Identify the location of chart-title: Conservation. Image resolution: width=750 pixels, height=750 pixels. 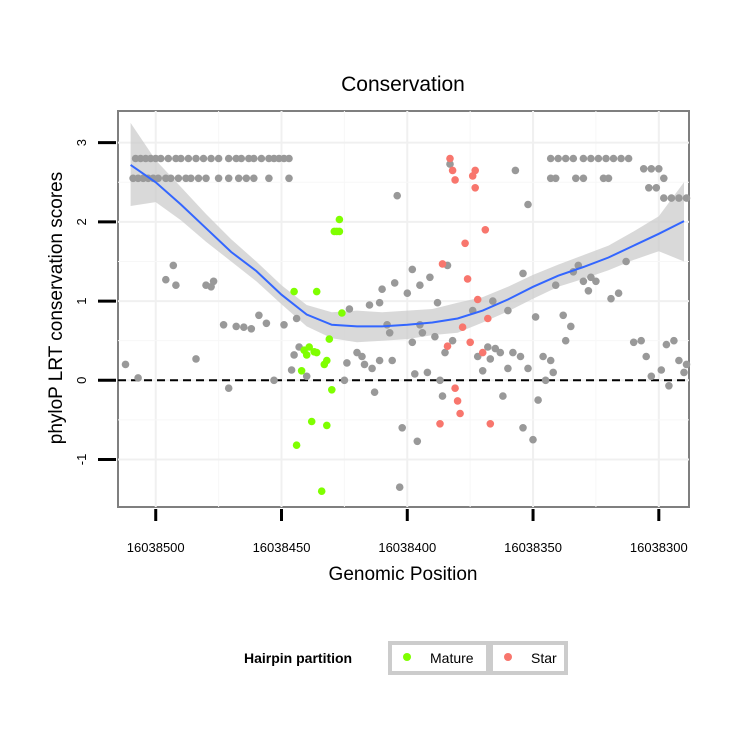
(403, 84).